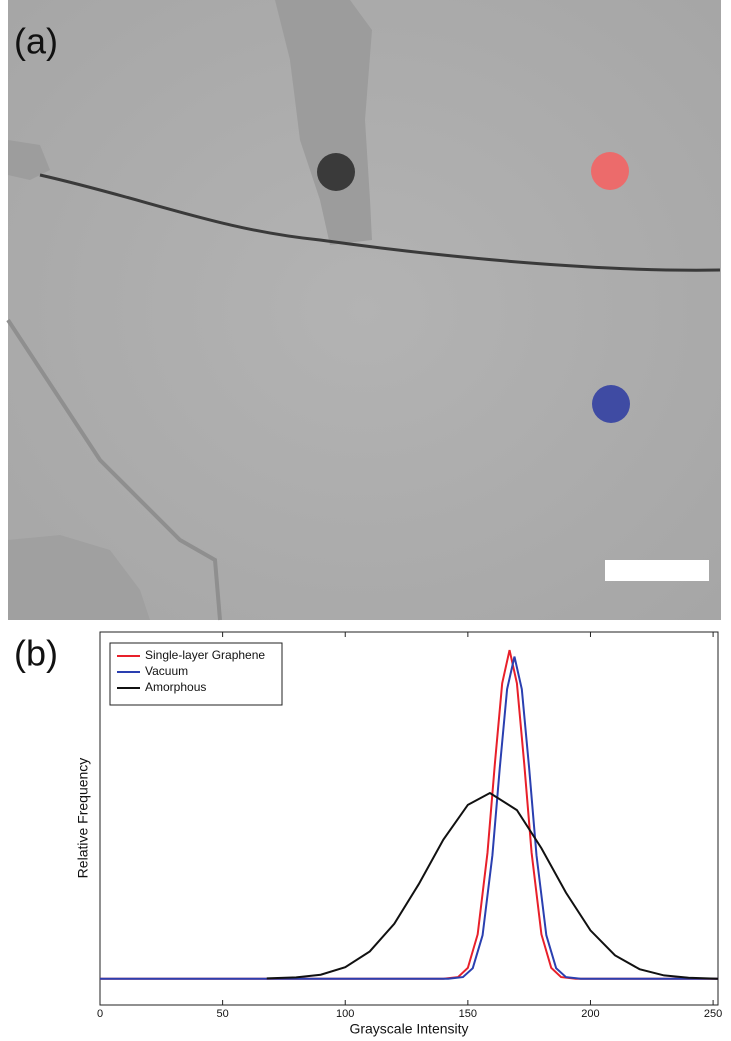 The image size is (731, 1041). I want to click on legend-label: Vacuum, so click(166, 671).